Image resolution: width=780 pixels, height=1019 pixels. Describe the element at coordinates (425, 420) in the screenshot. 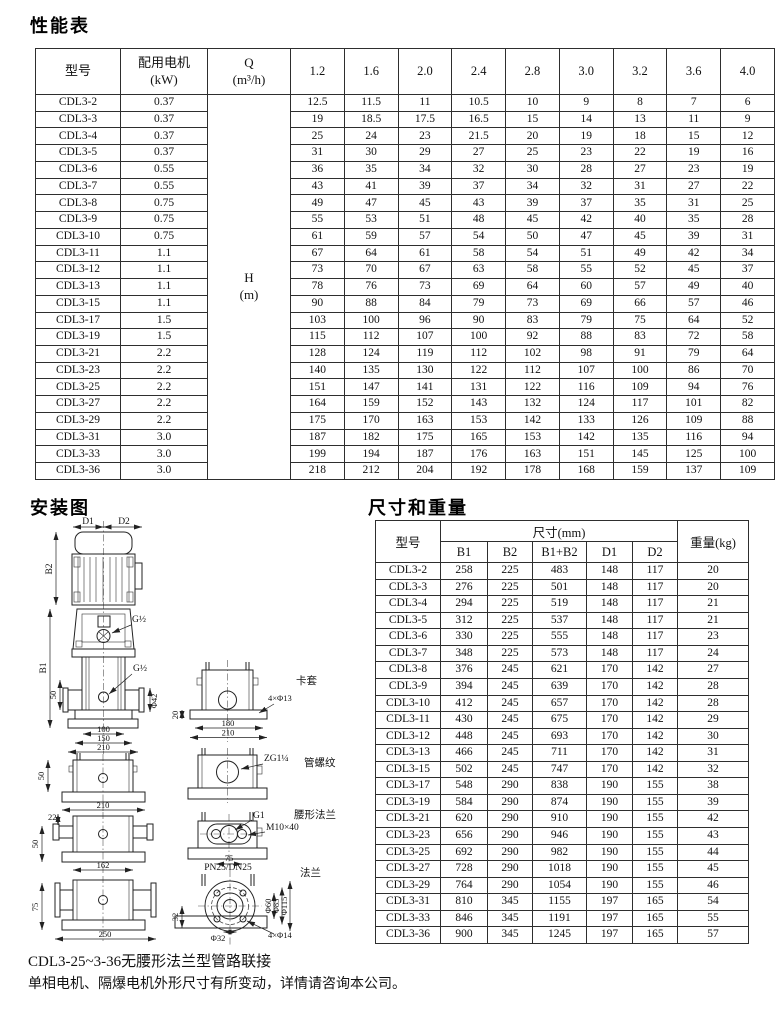

I see `value-cell: 163` at that location.